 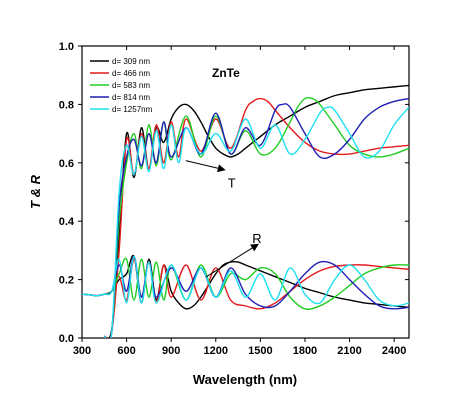 What do you see at coordinates (66, 105) in the screenshot?
I see `y-tick-label: 0.8` at bounding box center [66, 105].